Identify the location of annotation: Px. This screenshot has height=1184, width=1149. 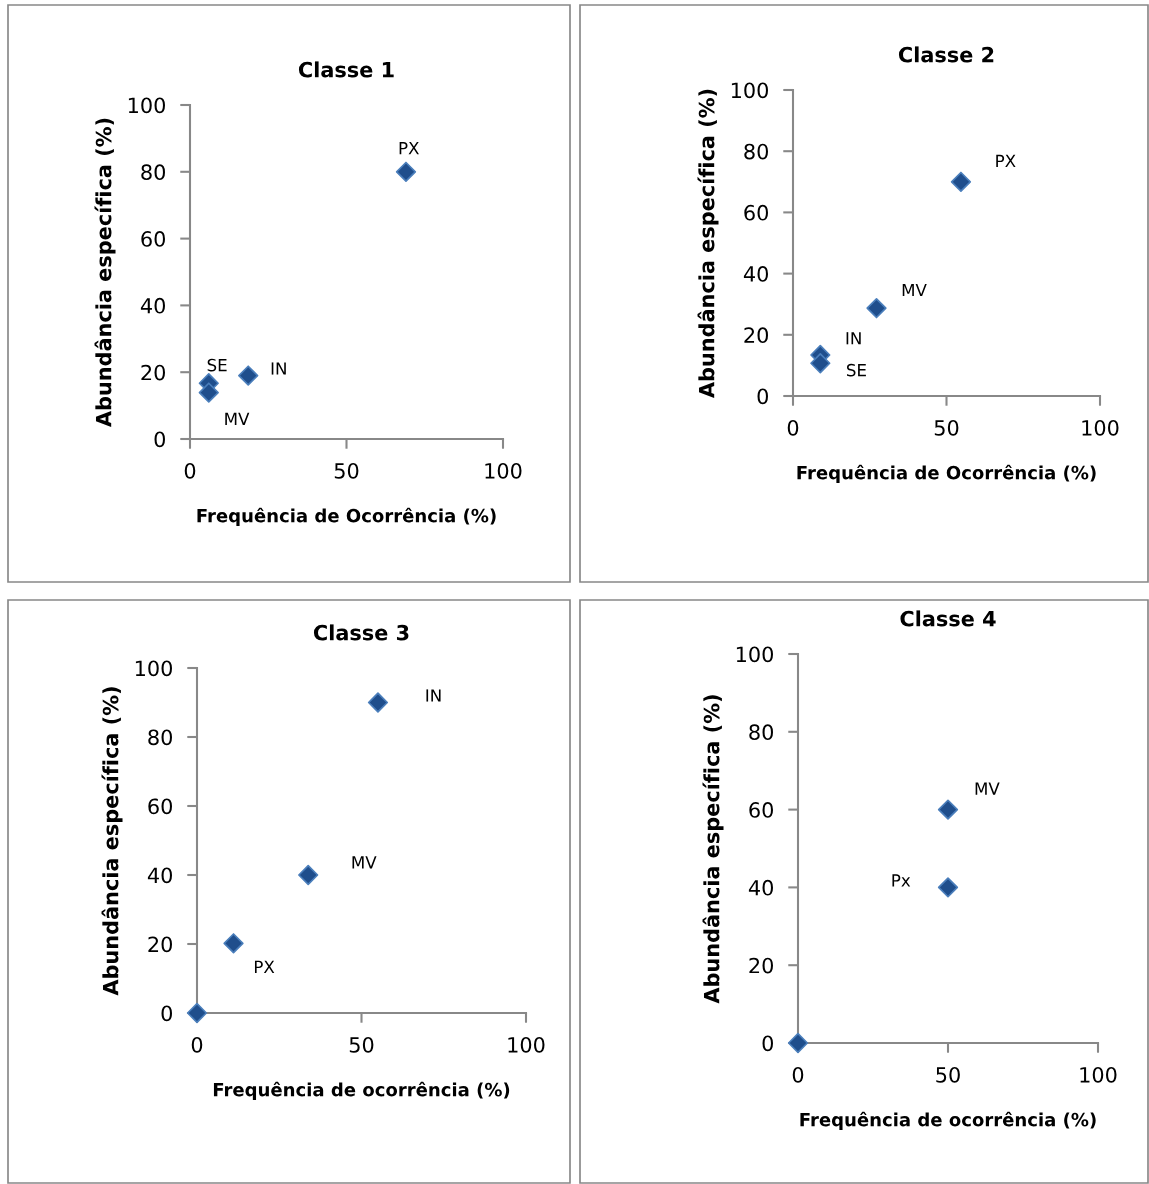
(901, 880).